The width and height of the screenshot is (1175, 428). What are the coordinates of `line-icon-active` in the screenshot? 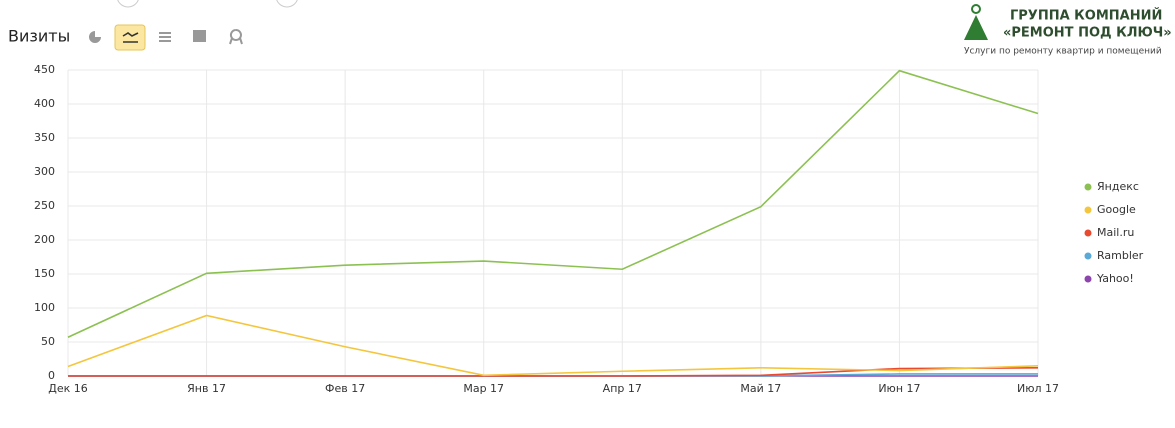 It's located at (130, 37).